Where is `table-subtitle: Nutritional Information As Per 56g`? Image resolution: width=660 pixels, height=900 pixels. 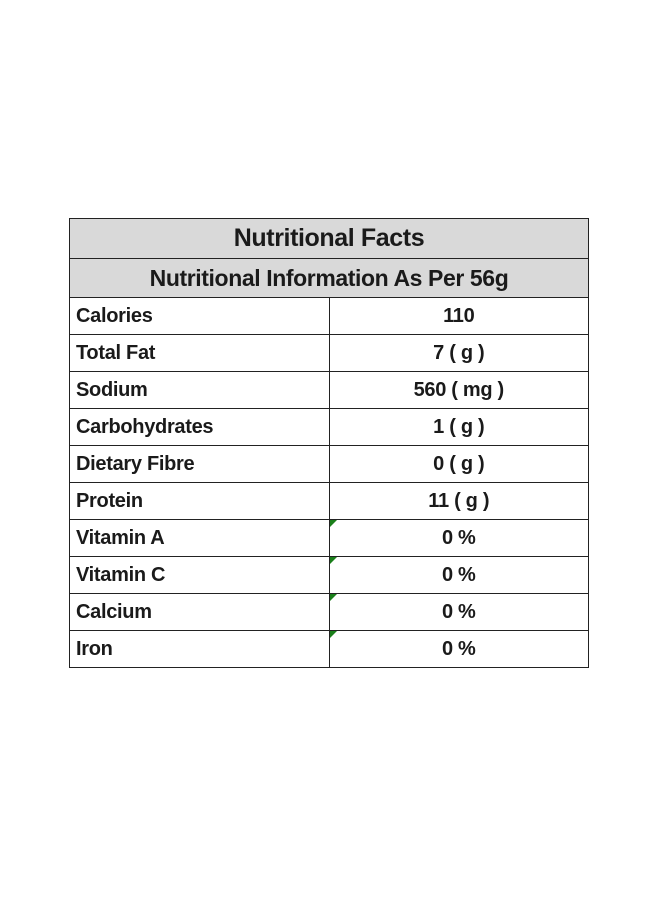 table-subtitle: Nutritional Information As Per 56g is located at coordinates (329, 278).